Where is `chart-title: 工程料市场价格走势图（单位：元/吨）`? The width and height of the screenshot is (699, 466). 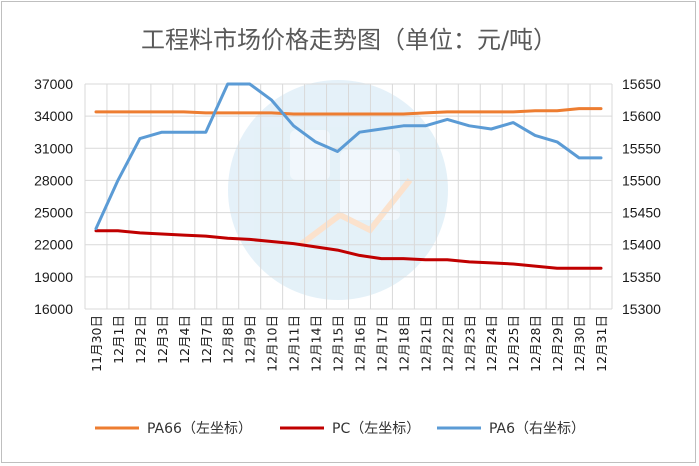
chart-title: 工程料市场价格走势图（单位：元/吨） is located at coordinates (349, 40).